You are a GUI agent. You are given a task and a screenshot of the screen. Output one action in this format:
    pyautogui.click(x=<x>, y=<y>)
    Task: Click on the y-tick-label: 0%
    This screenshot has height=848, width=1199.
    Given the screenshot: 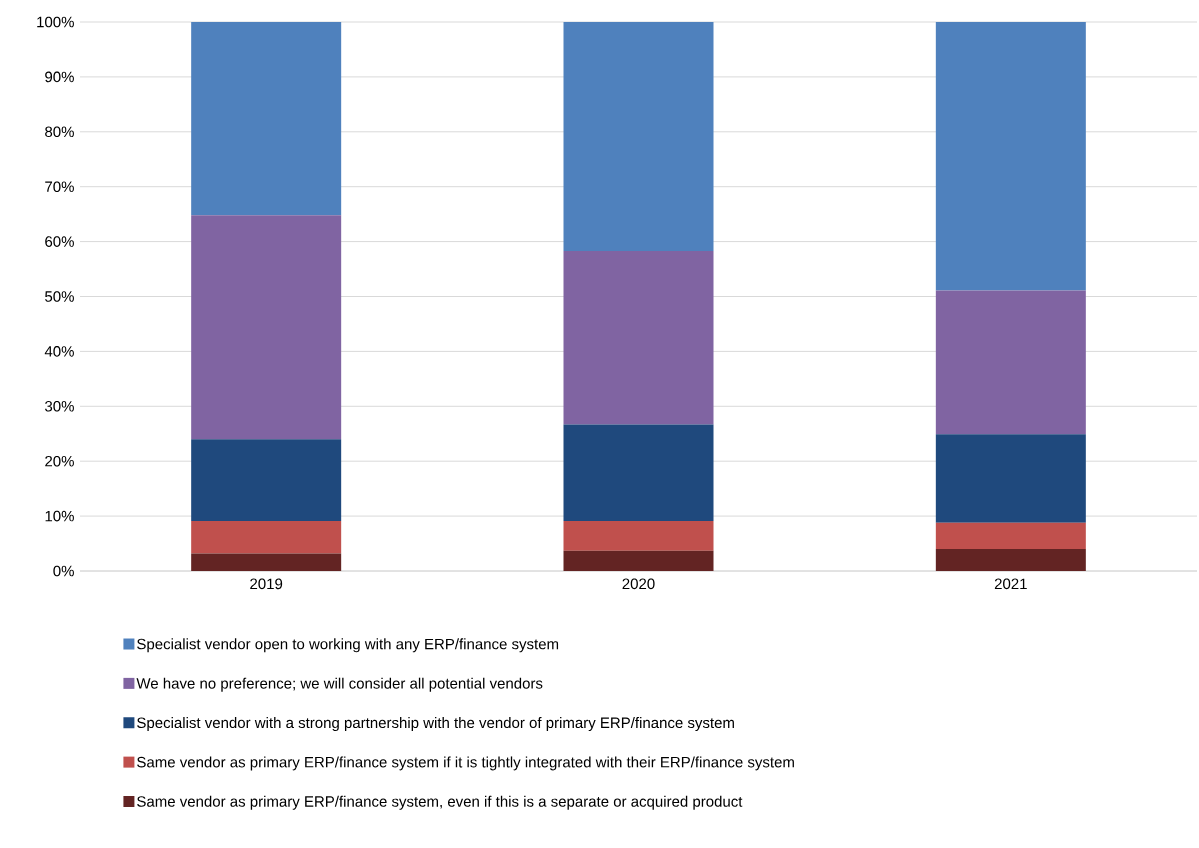 What is the action you would take?
    pyautogui.click(x=63, y=571)
    